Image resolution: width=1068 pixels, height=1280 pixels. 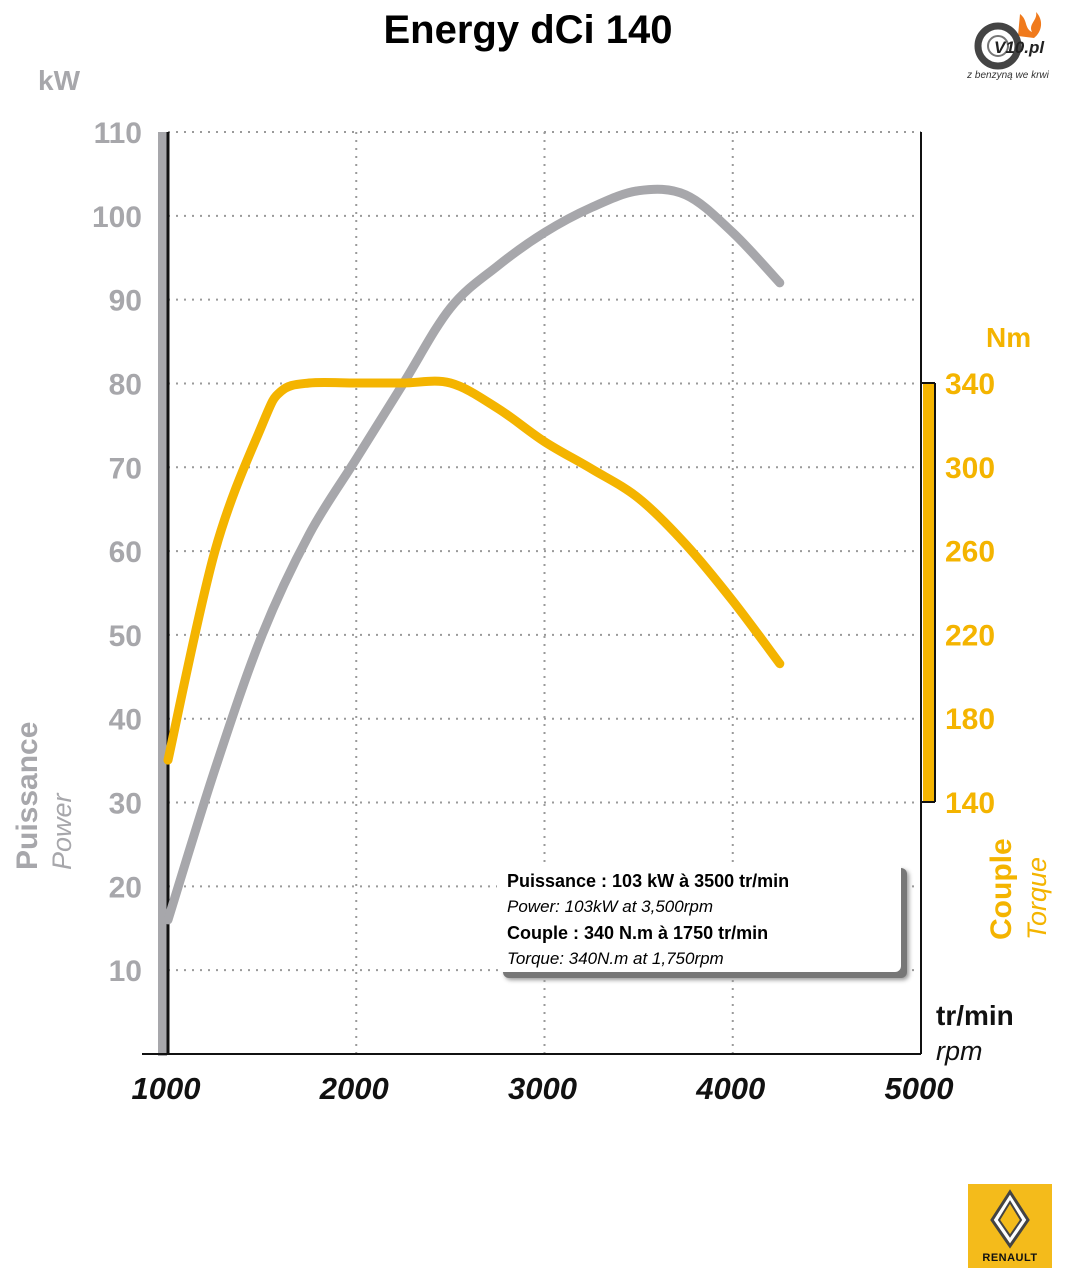 I want to click on renault-logo: RENAULT, so click(x=1010, y=1226).